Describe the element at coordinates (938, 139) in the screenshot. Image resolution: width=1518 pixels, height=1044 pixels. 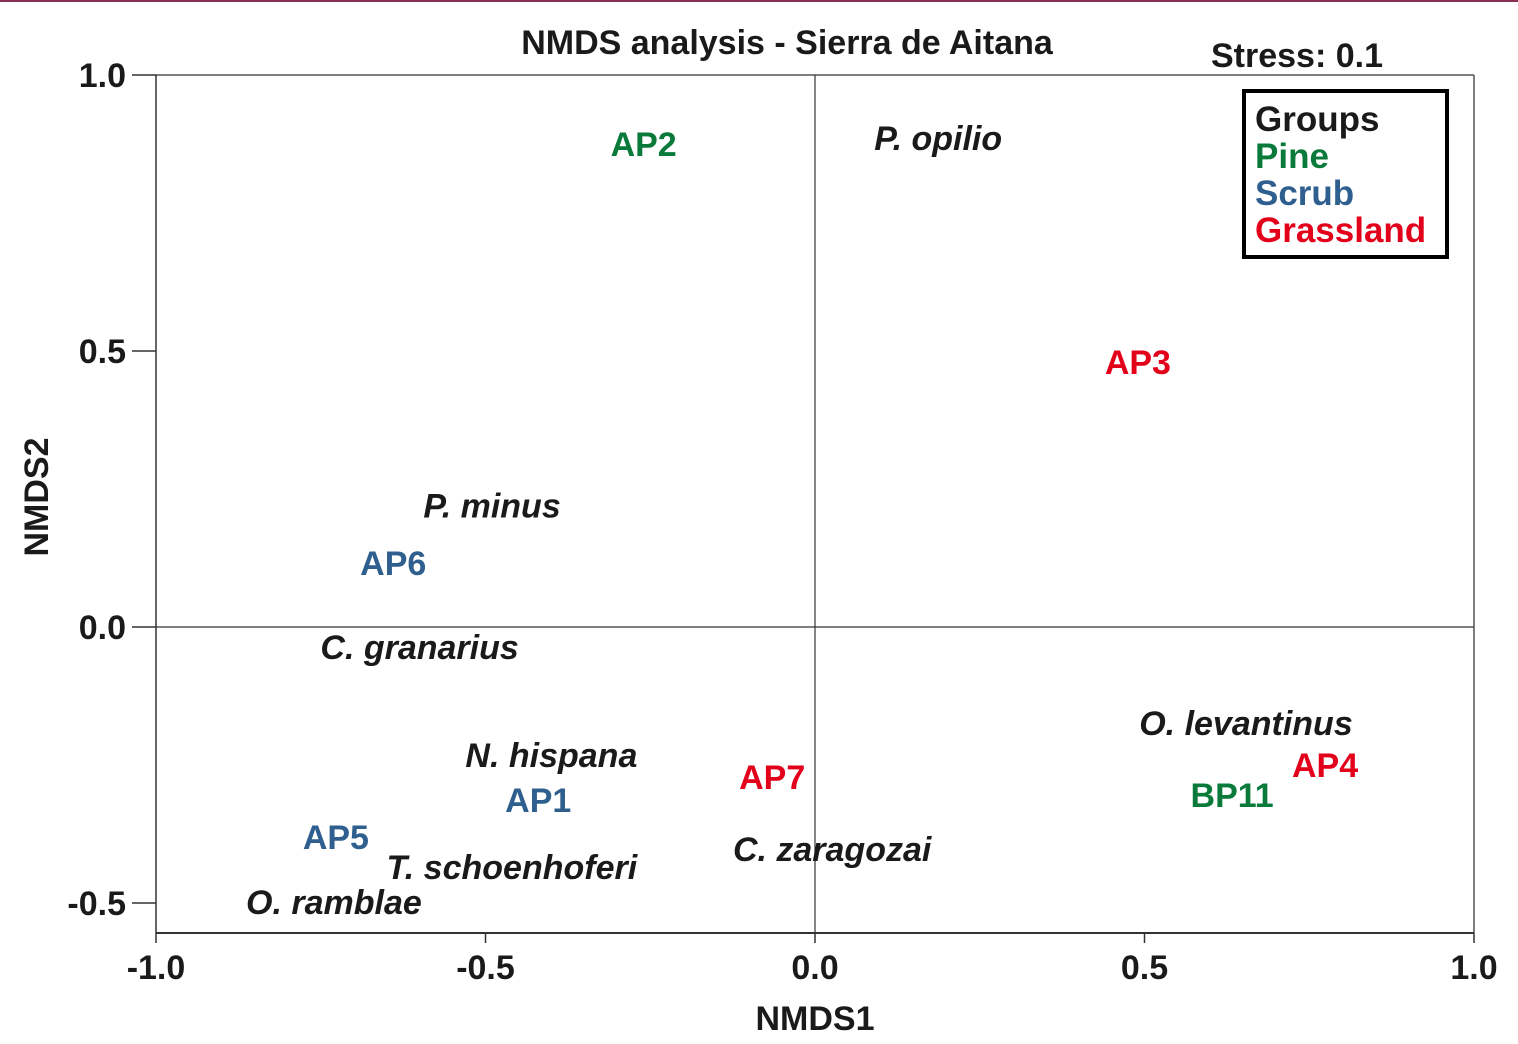
I see `species-label-p-opilio: P. opilio` at that location.